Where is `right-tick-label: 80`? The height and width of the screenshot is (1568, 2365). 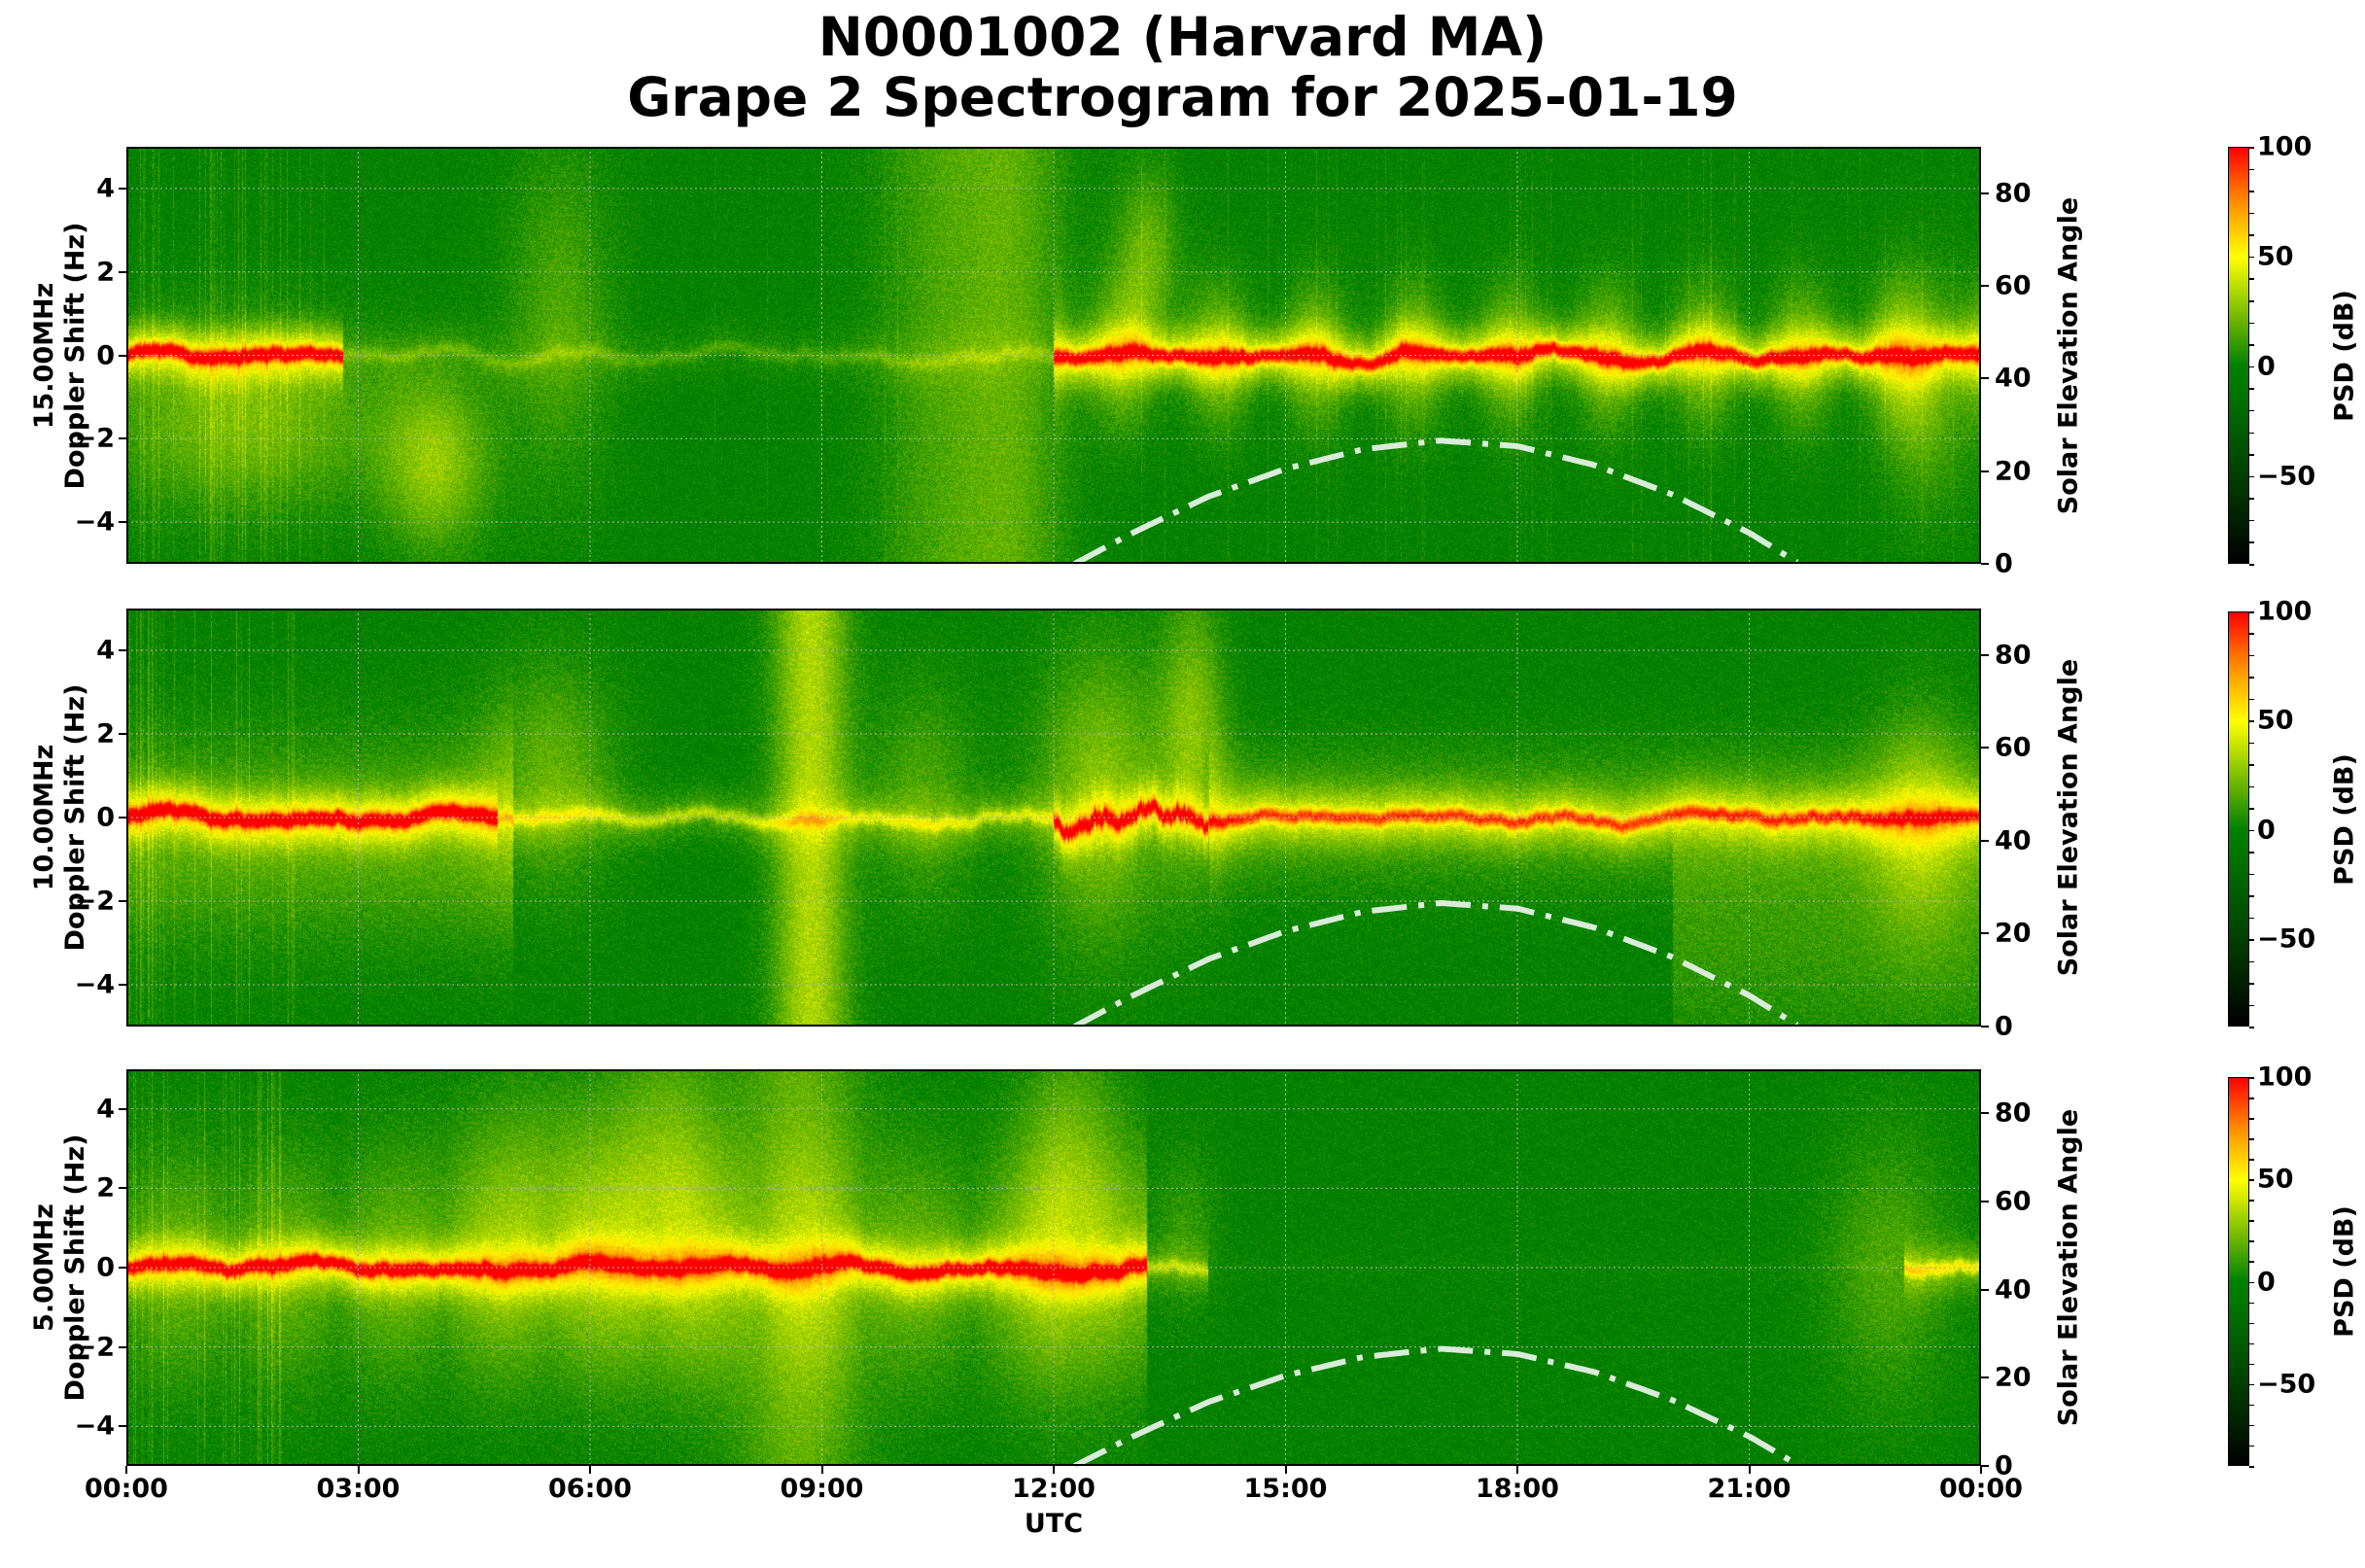
right-tick-label: 80 is located at coordinates (2013, 1113).